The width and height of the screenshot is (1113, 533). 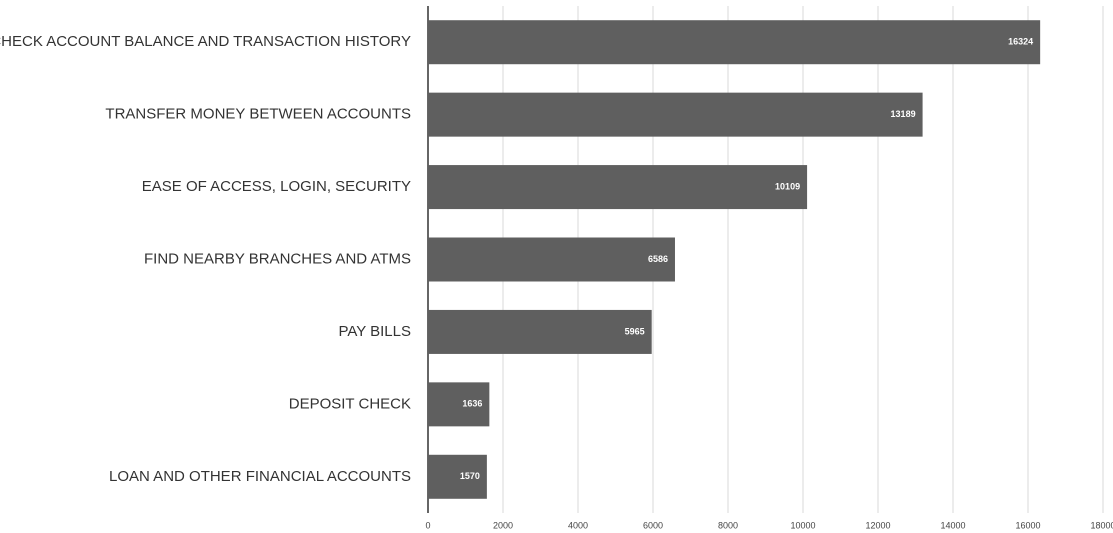 What do you see at coordinates (276, 186) in the screenshot?
I see `y-tick-label: EASE OF ACCESS, LOGIN, SECURITY` at bounding box center [276, 186].